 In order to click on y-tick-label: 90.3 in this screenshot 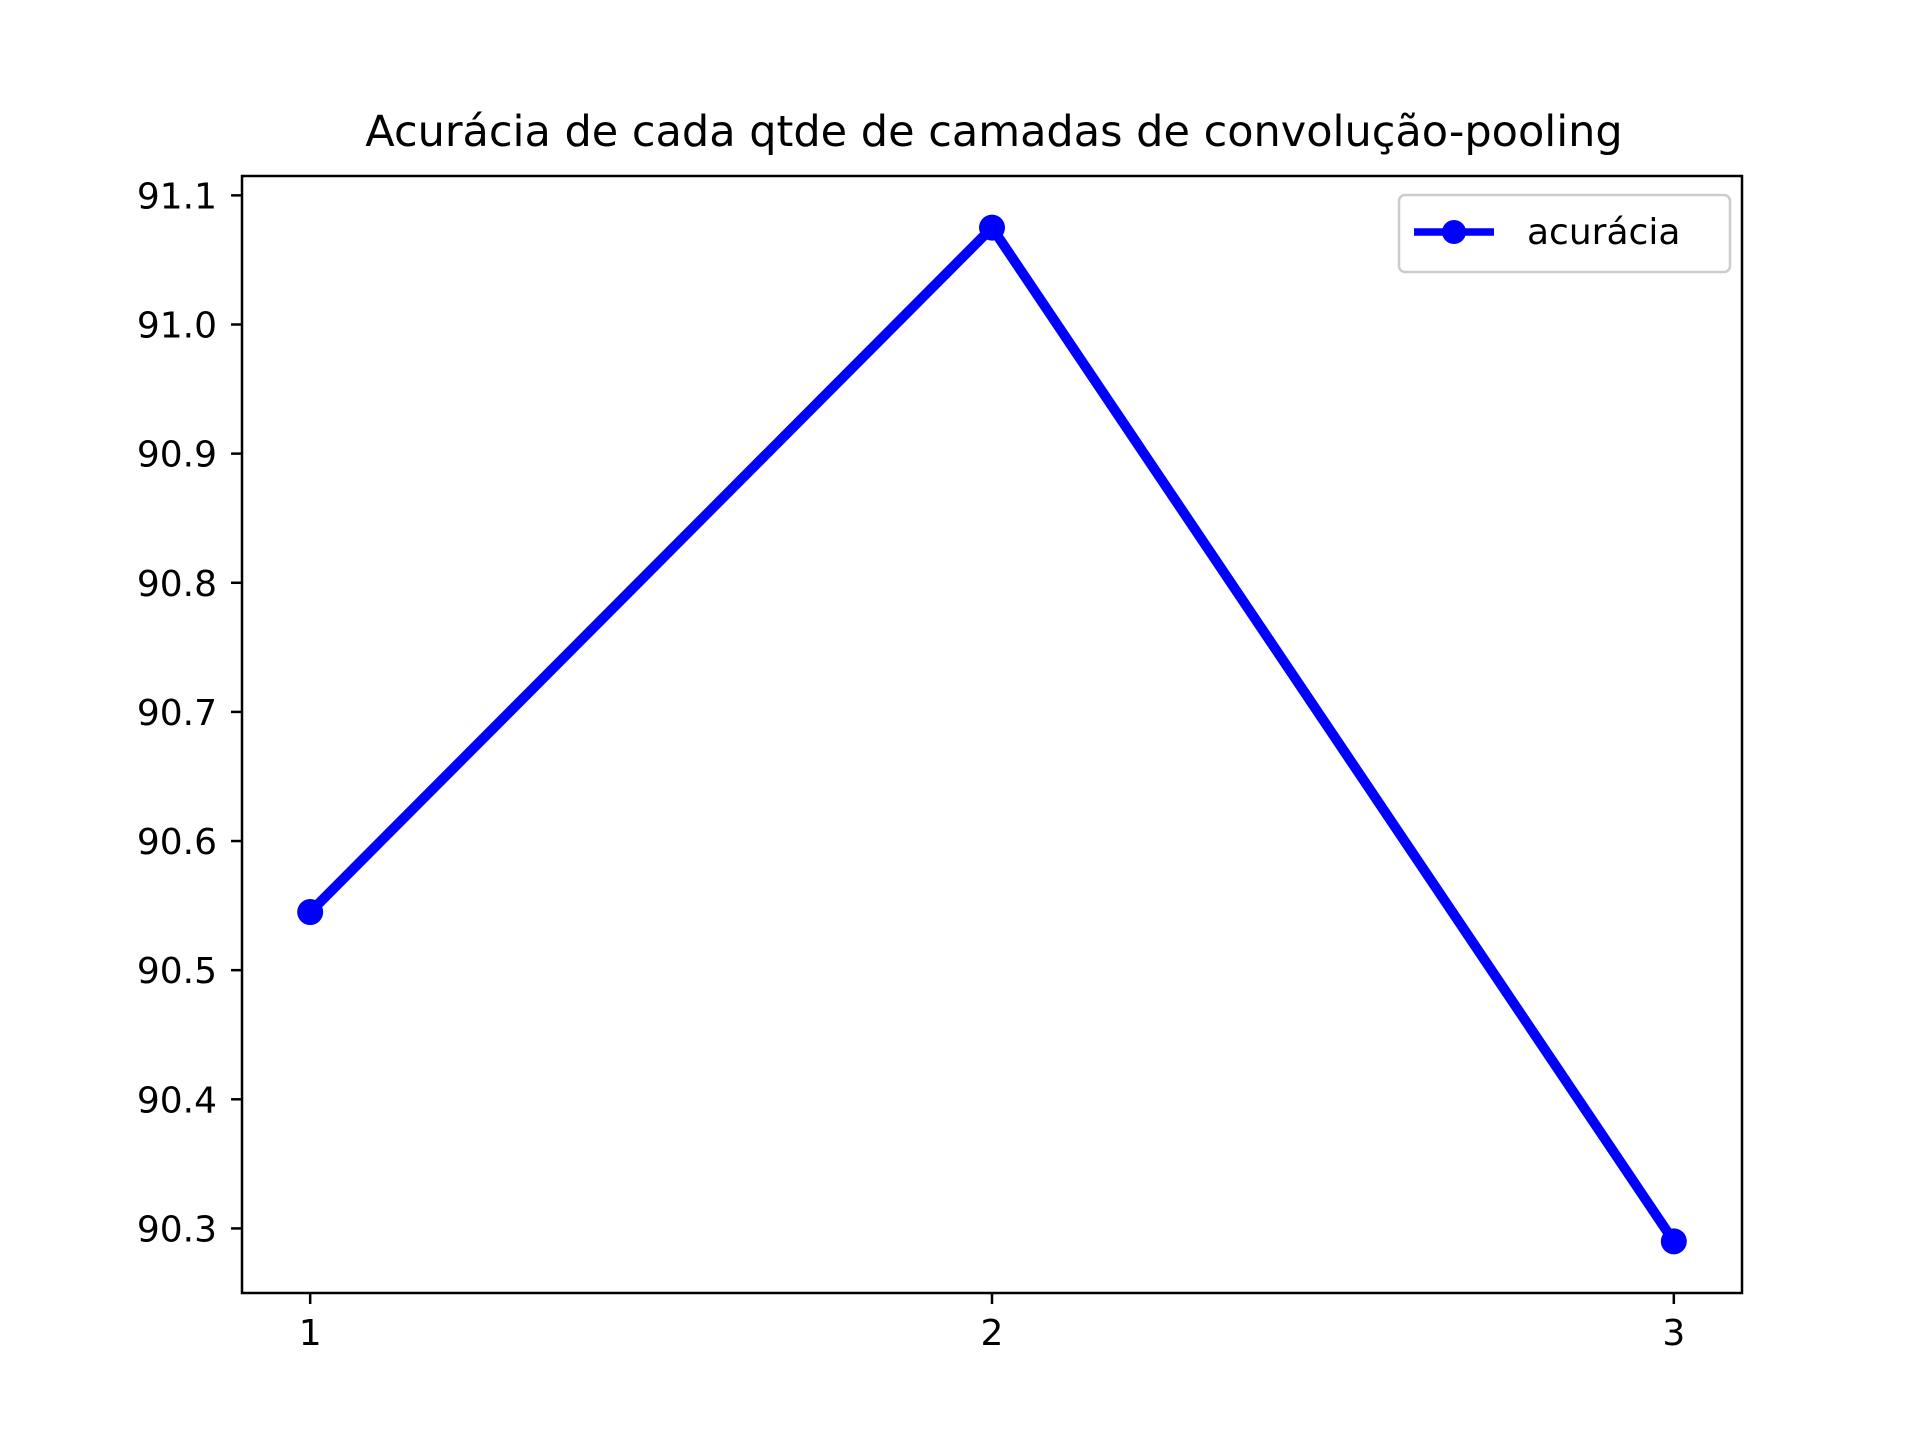, I will do `click(177, 1229)`.